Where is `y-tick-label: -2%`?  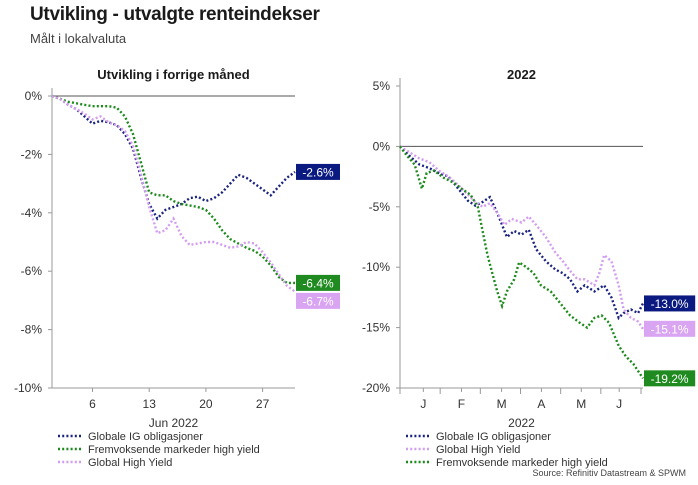
y-tick-label: -2% is located at coordinates (32, 154).